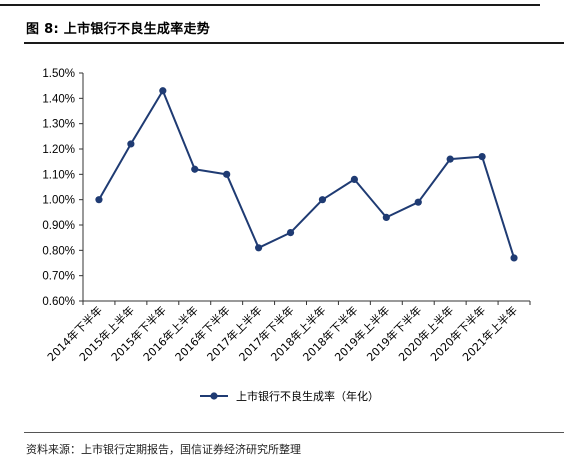  Describe the element at coordinates (58, 150) in the screenshot. I see `y-tick-label: 1.20%` at that location.